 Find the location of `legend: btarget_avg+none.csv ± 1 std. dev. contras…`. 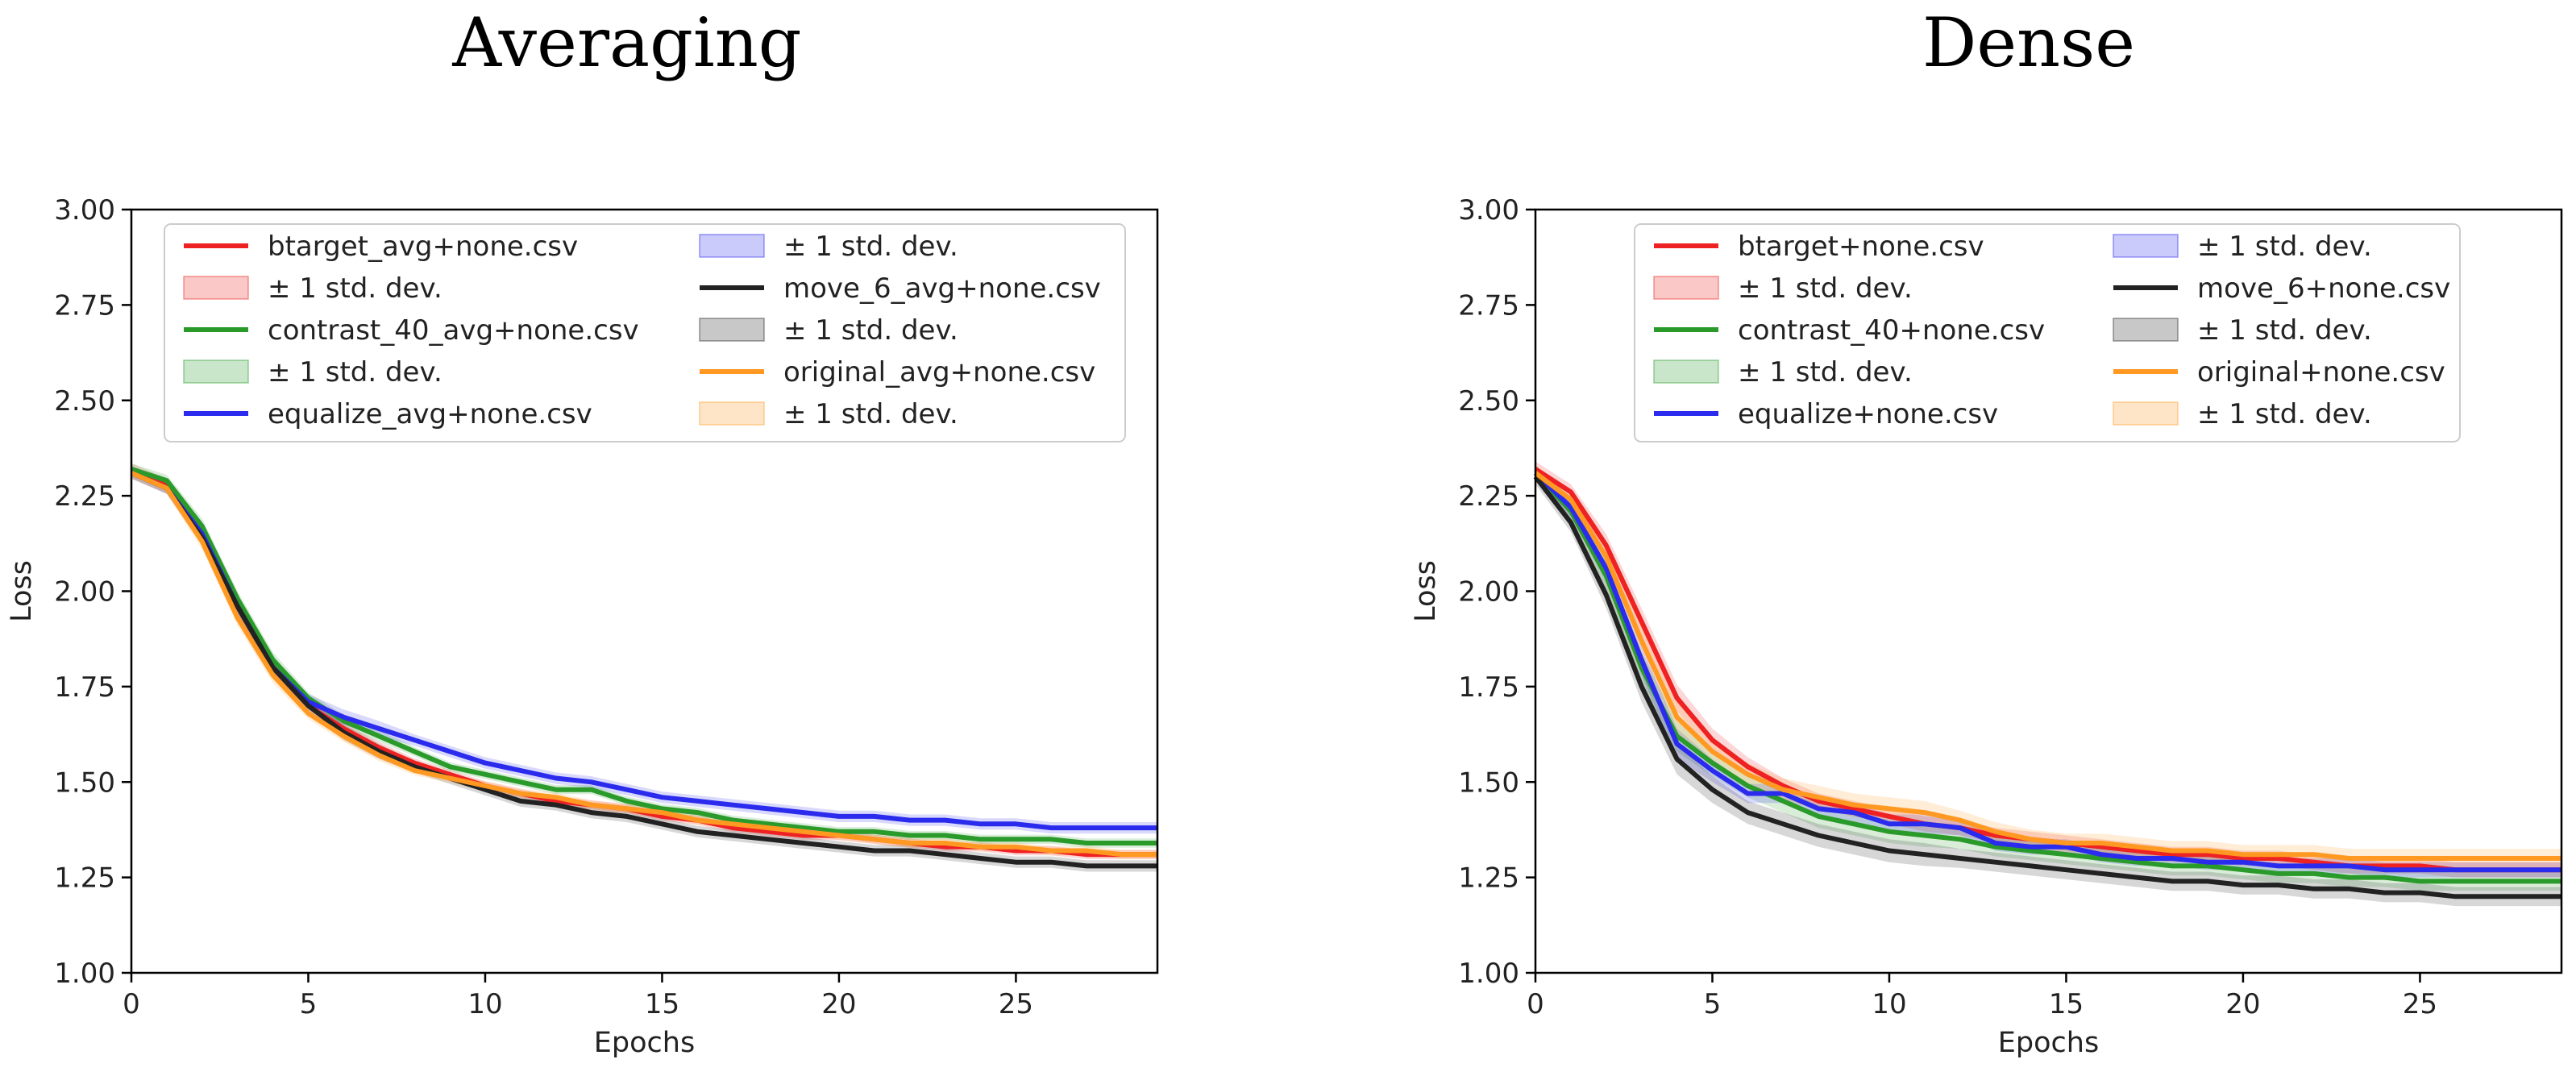

legend: btarget_avg+none.csv ± 1 std. dev. contras… is located at coordinates (645, 332).